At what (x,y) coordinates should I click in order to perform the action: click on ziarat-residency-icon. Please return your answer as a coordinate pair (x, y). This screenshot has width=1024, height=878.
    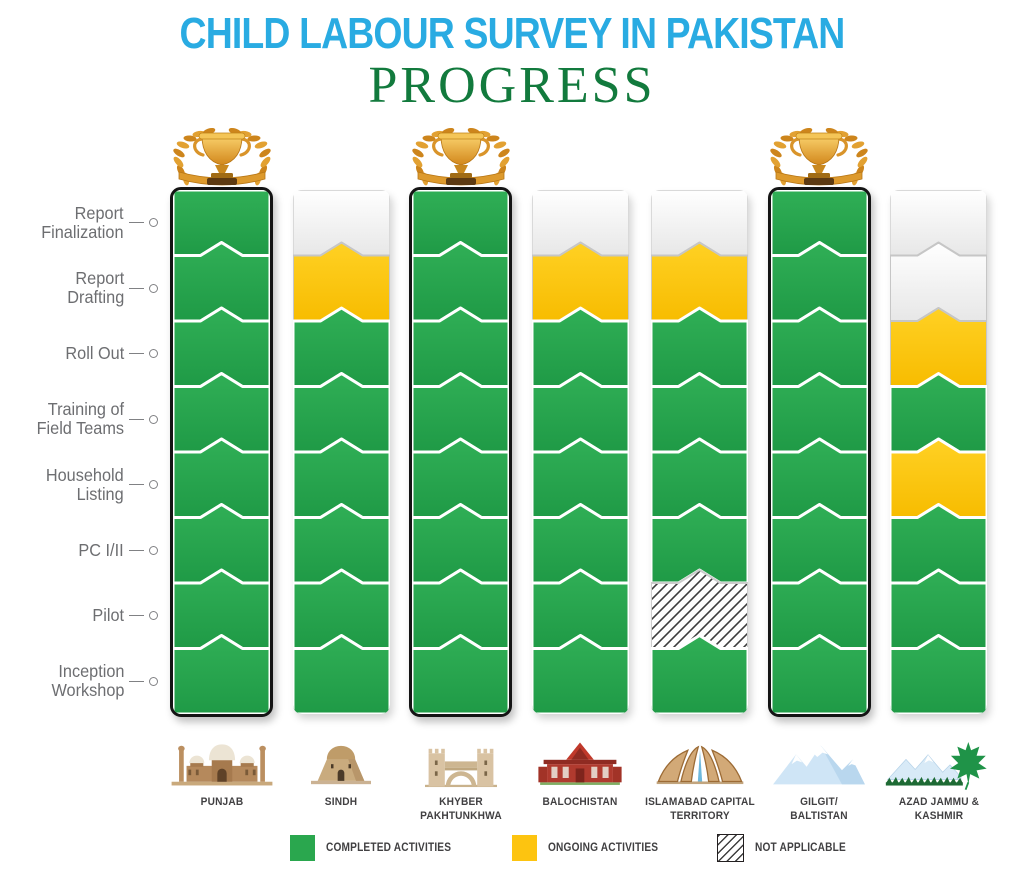
    Looking at the image, I should click on (580, 764).